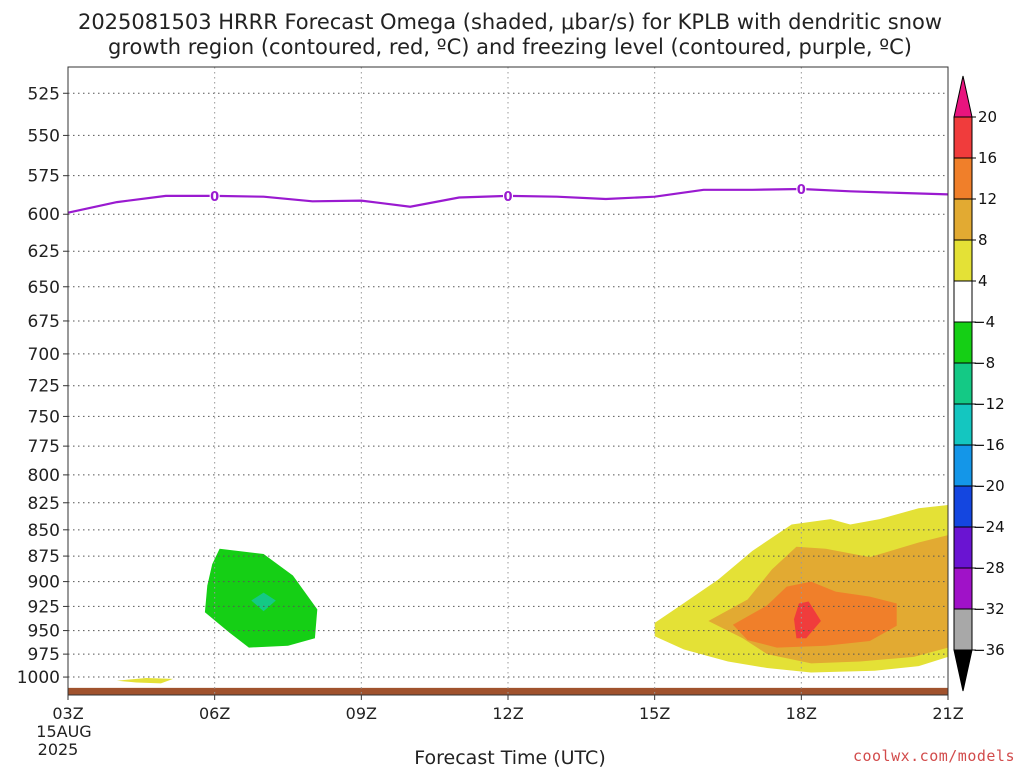  What do you see at coordinates (361, 713) in the screenshot?
I see `x-tick-label: 09Z` at bounding box center [361, 713].